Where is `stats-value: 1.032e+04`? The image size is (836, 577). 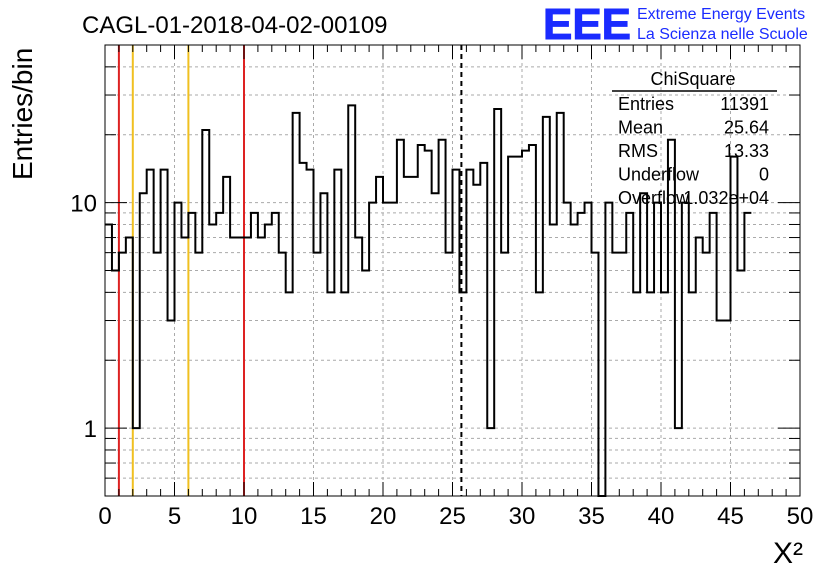 stats-value: 1.032e+04 is located at coordinates (726, 198).